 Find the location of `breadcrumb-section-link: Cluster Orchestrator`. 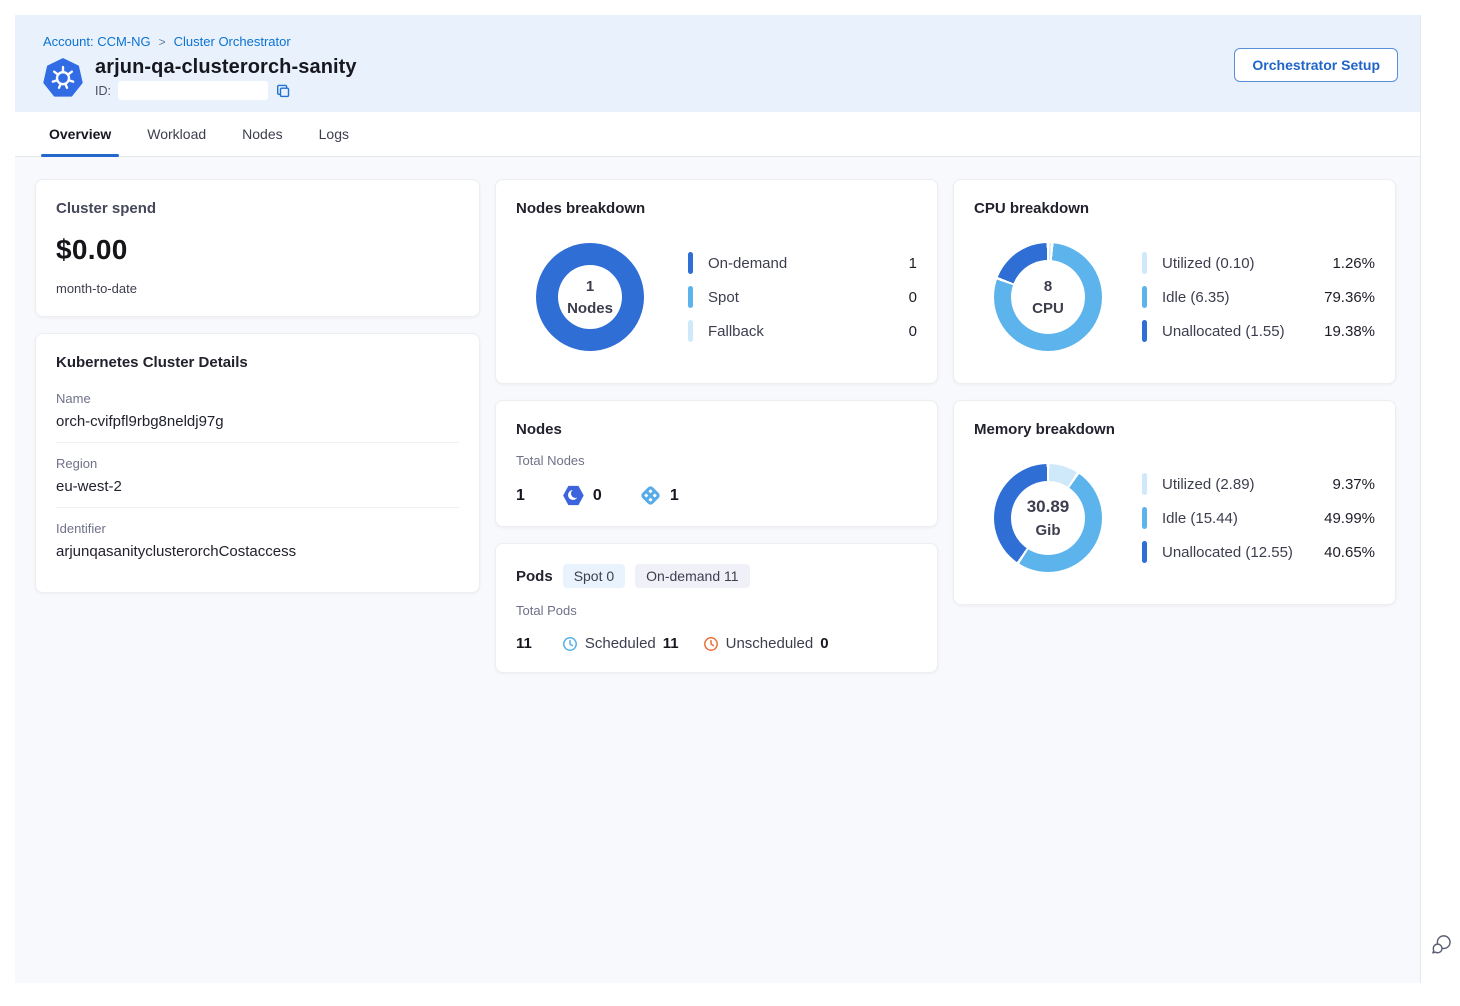

breadcrumb-section-link: Cluster Orchestrator is located at coordinates (232, 41).